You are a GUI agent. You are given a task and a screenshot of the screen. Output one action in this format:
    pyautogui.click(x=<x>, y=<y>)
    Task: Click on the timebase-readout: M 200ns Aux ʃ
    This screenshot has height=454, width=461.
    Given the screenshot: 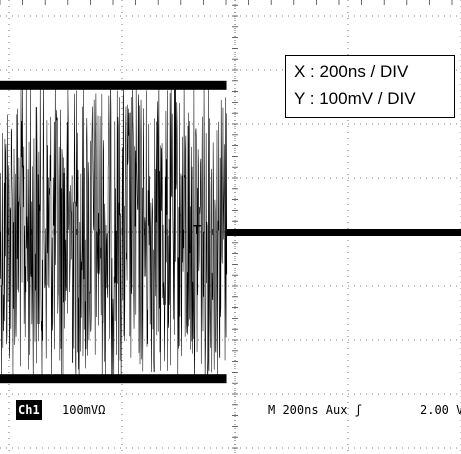 What is the action you would take?
    pyautogui.click(x=315, y=410)
    